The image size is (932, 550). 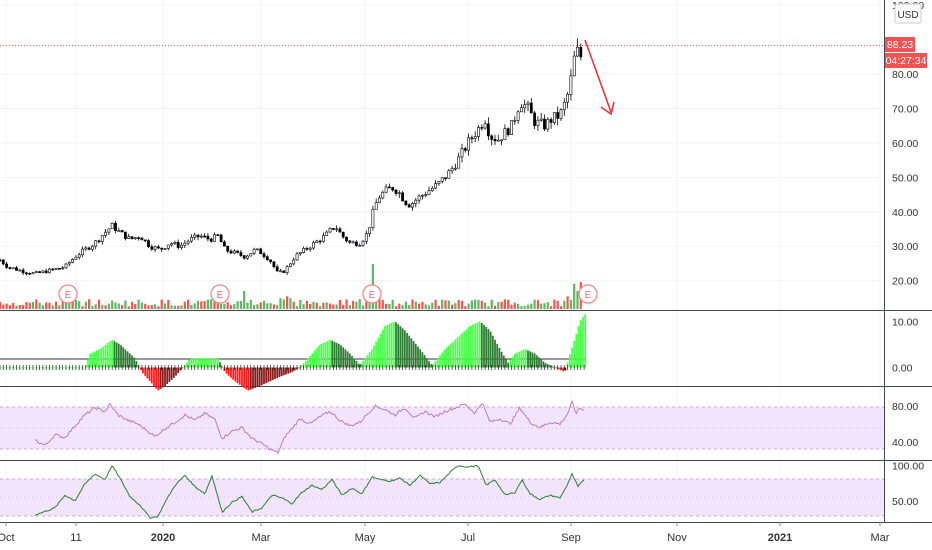 I want to click on y-tick-stochastic: 50.00, so click(x=905, y=502).